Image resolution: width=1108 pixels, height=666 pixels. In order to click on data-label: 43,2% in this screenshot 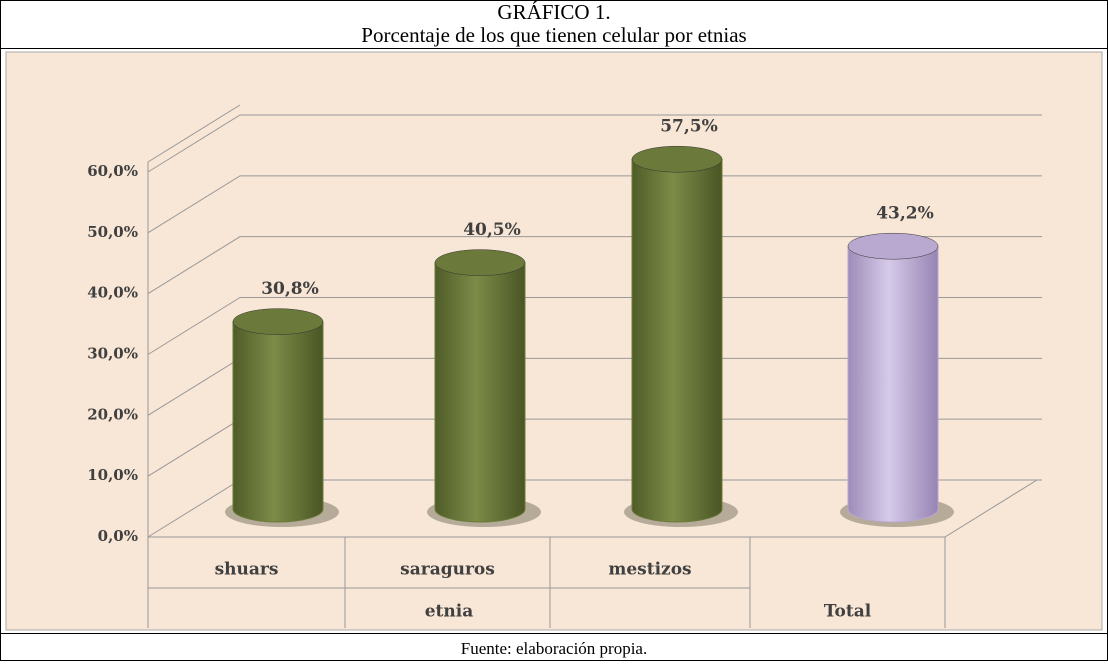, I will do `click(905, 214)`.